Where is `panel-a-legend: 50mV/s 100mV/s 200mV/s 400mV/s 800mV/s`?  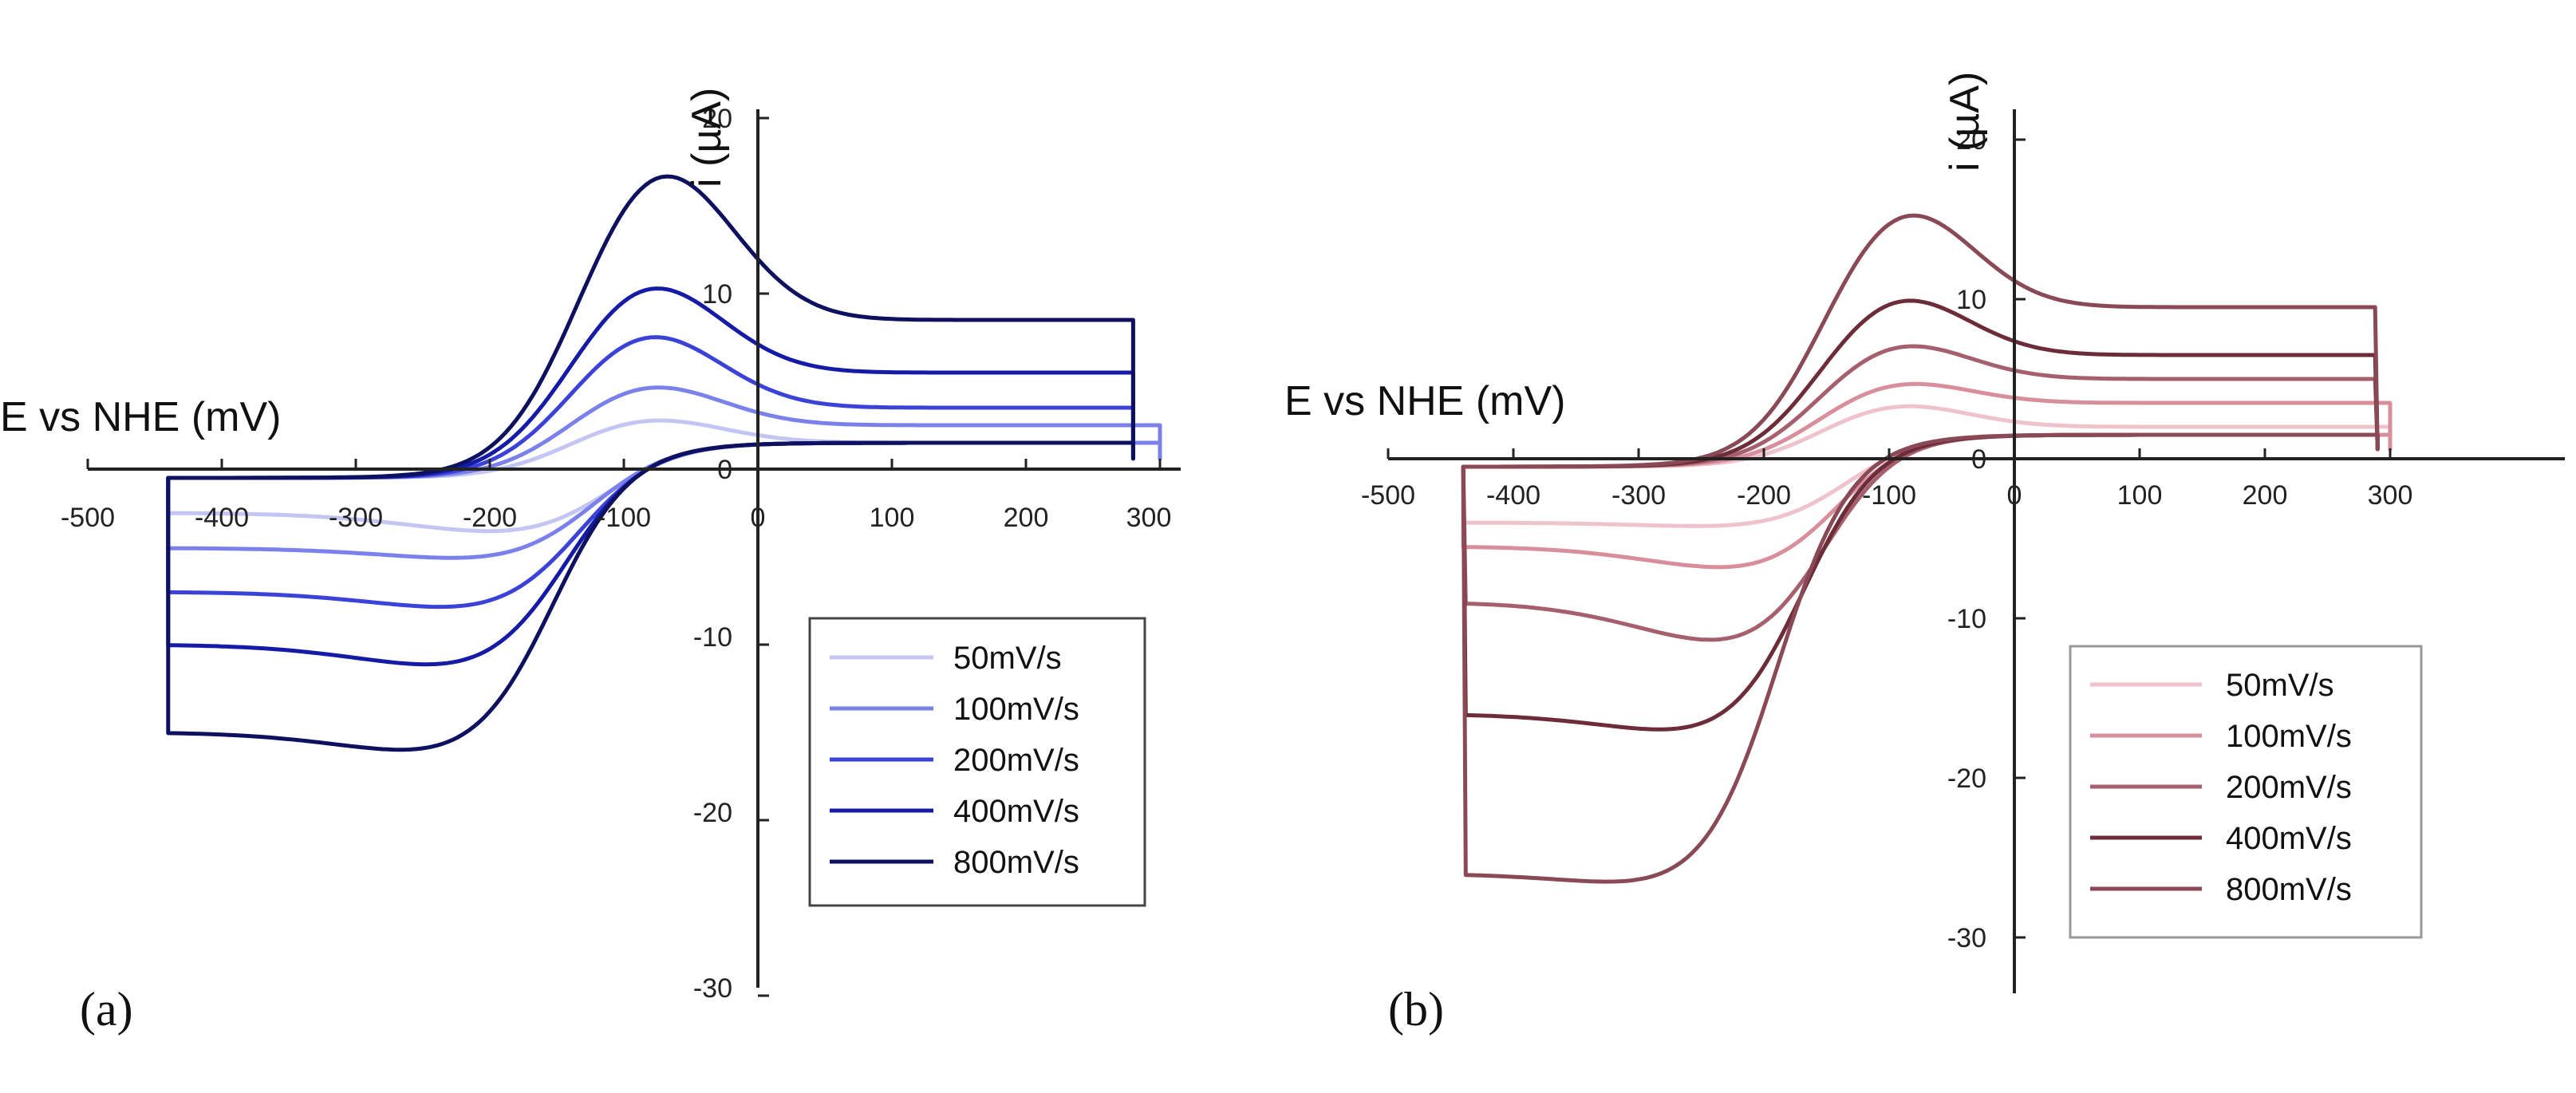 panel-a-legend: 50mV/s 100mV/s 200mV/s 400mV/s 800mV/s is located at coordinates (977, 762).